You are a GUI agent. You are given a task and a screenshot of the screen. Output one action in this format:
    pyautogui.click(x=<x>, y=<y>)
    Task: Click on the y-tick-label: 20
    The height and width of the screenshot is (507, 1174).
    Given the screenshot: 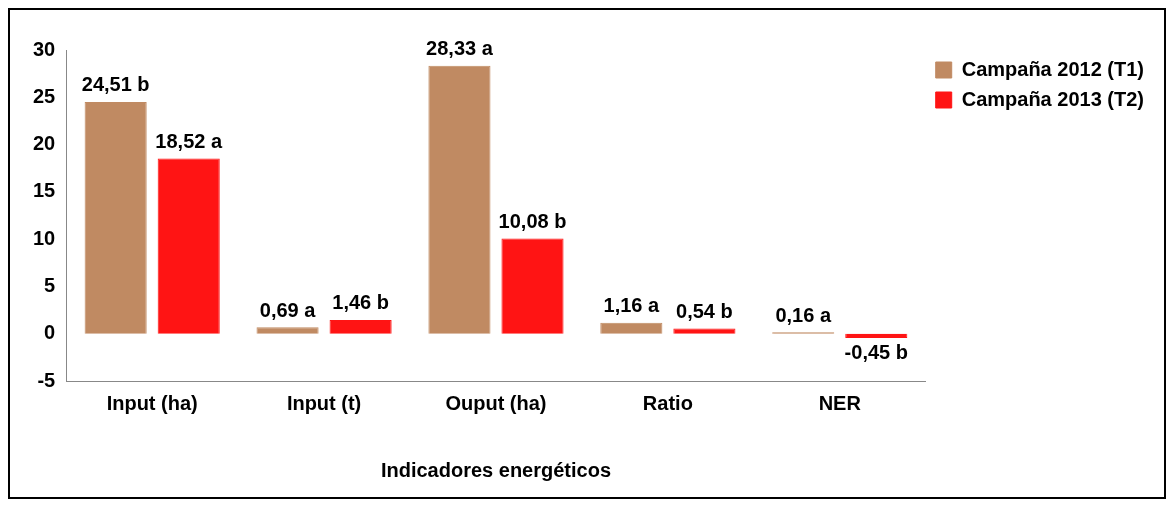 What is the action you would take?
    pyautogui.click(x=44, y=143)
    